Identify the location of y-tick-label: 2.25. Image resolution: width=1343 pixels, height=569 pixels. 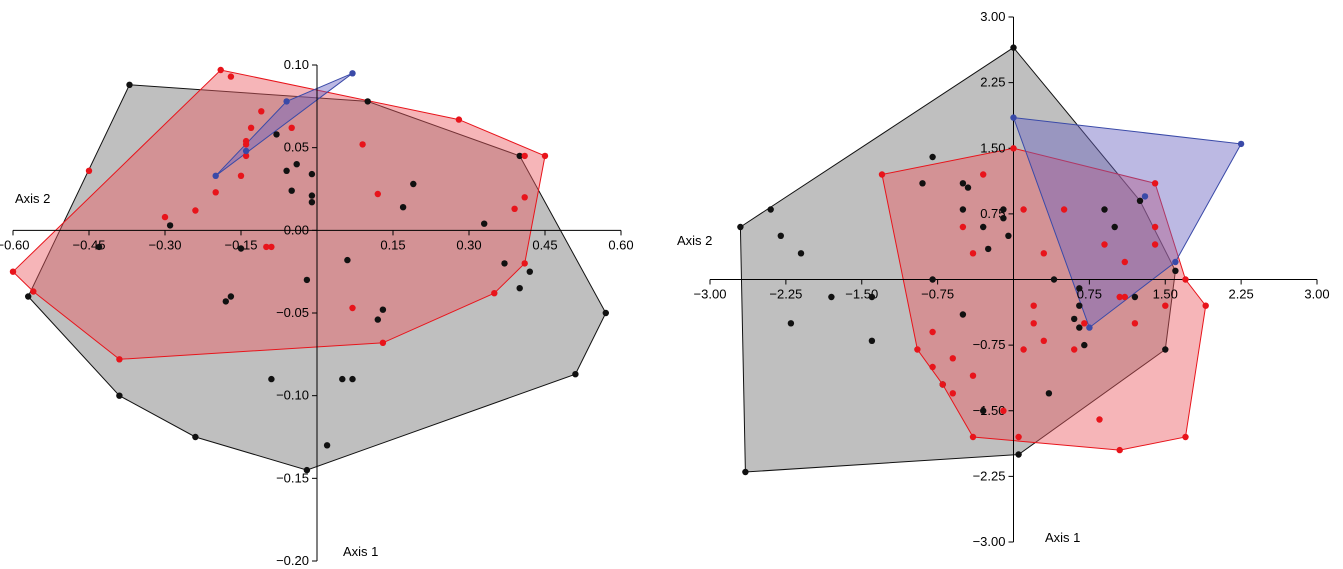
(992, 82).